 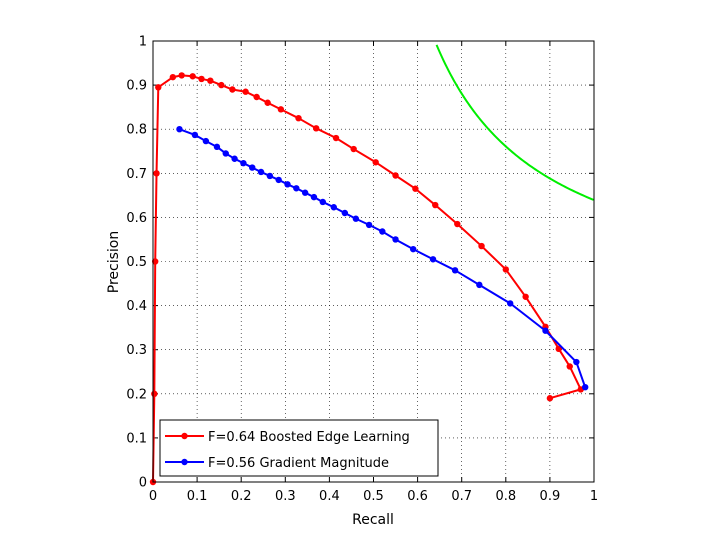 I want to click on x-tick-label: 0.8, so click(x=505, y=496).